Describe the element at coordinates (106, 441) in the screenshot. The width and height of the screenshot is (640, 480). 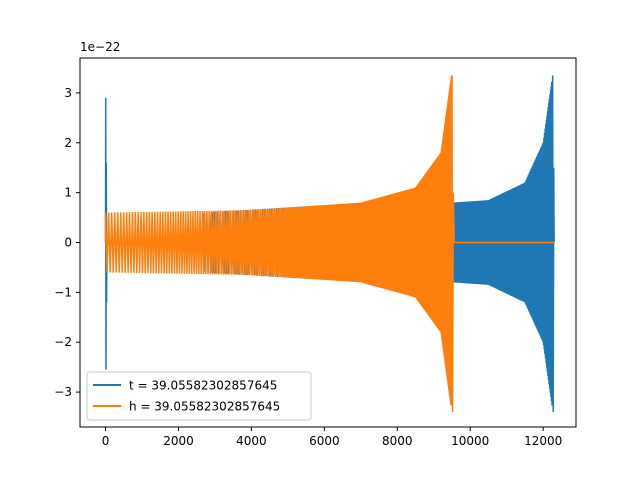
I see `x-tick-label: 0` at that location.